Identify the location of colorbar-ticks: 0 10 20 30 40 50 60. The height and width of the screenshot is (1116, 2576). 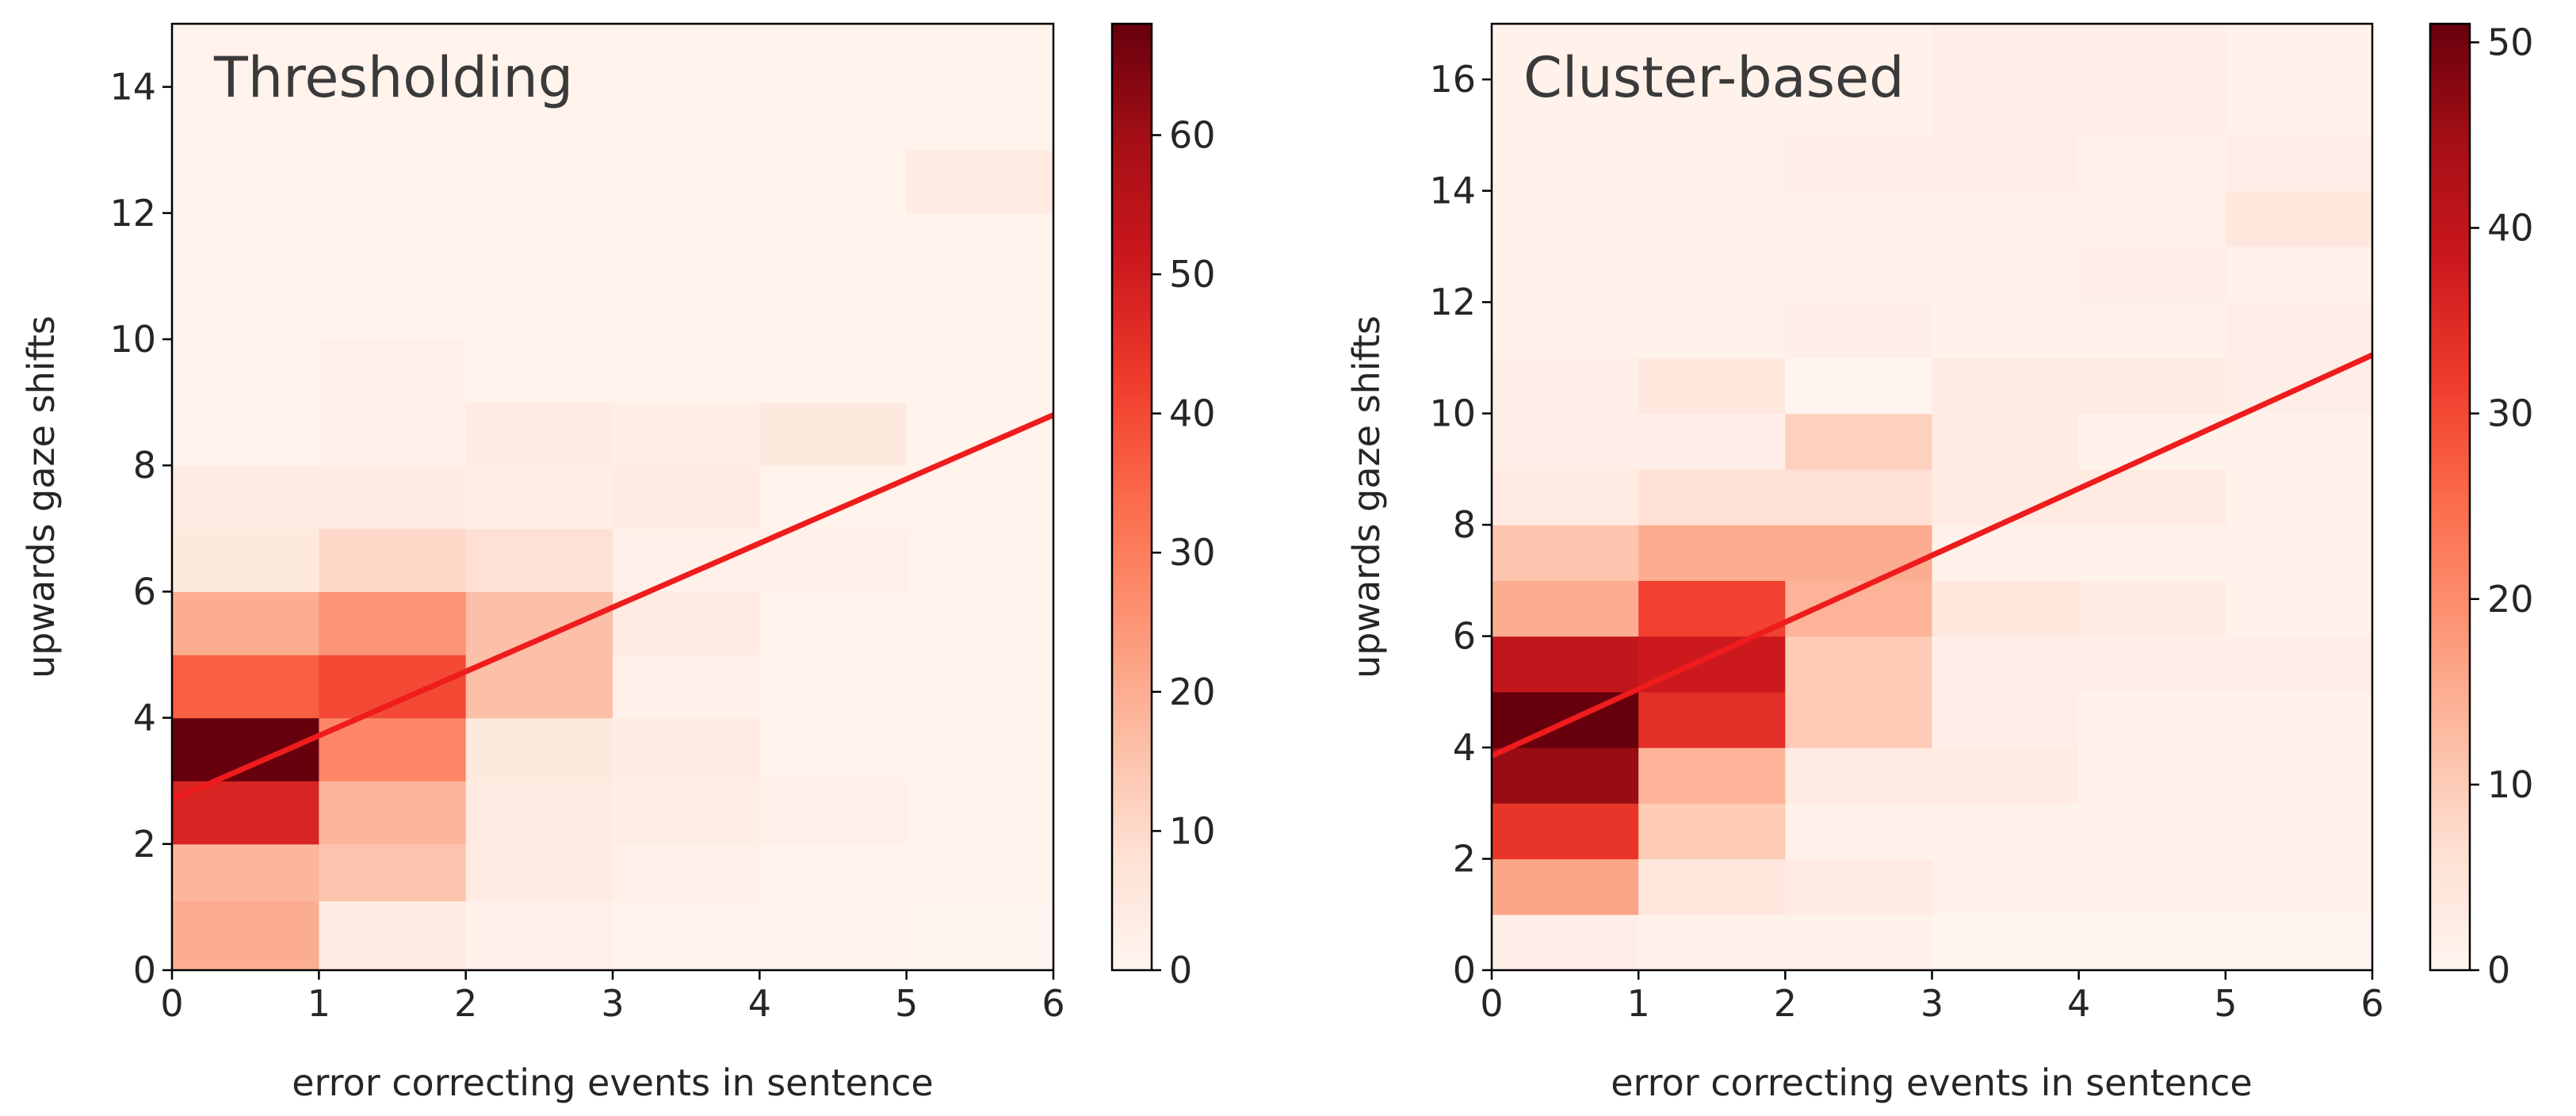
(1184, 552).